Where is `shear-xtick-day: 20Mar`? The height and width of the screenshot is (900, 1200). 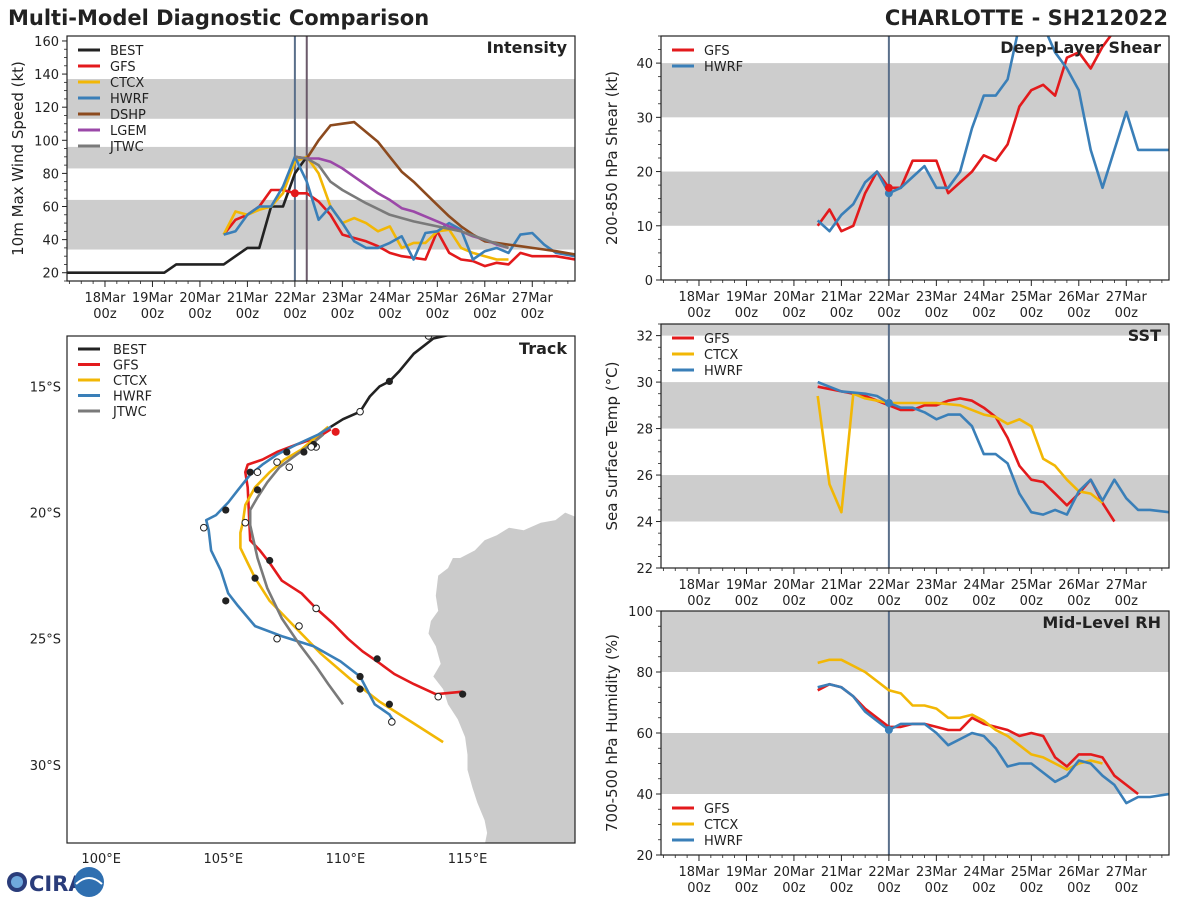 shear-xtick-day: 20Mar is located at coordinates (794, 297).